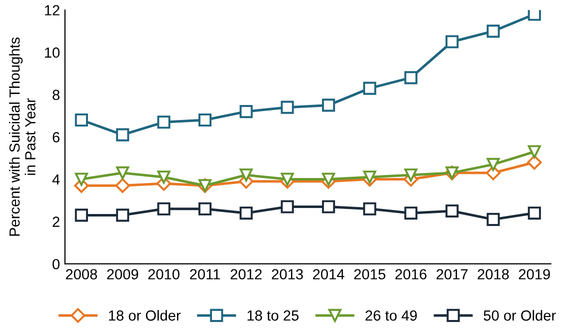  I want to click on x-tick-label: 2010, so click(164, 274).